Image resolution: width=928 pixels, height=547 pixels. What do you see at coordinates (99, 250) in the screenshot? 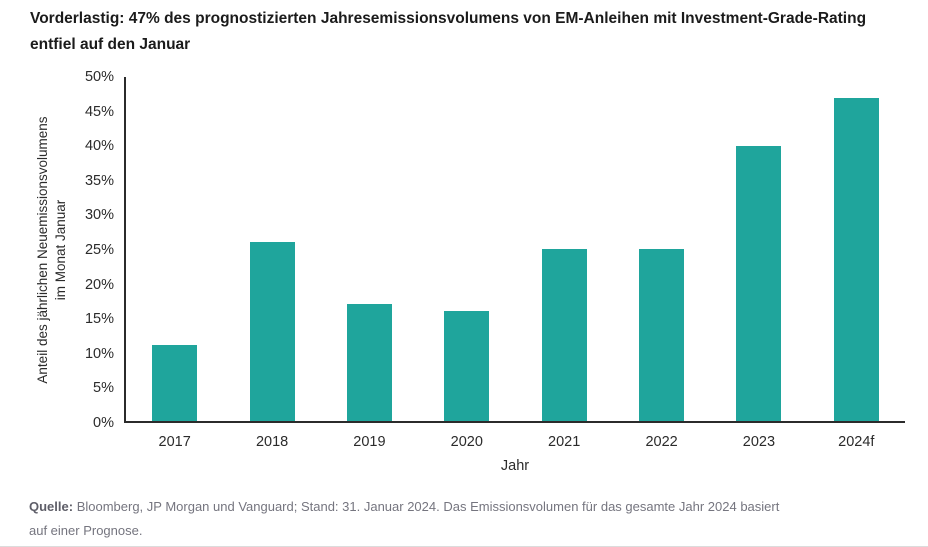
I see `y-tick-label-25: 25%` at bounding box center [99, 250].